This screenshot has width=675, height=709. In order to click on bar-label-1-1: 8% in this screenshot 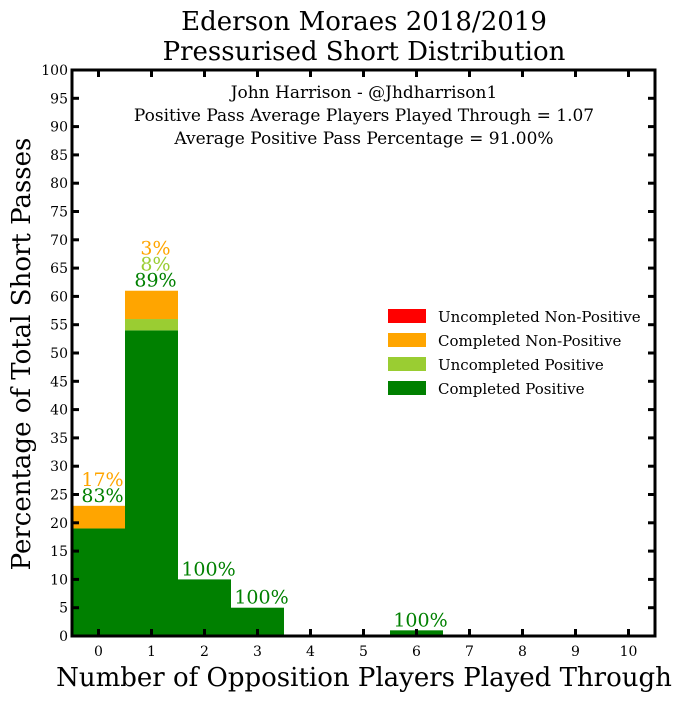, I will do `click(155, 265)`.